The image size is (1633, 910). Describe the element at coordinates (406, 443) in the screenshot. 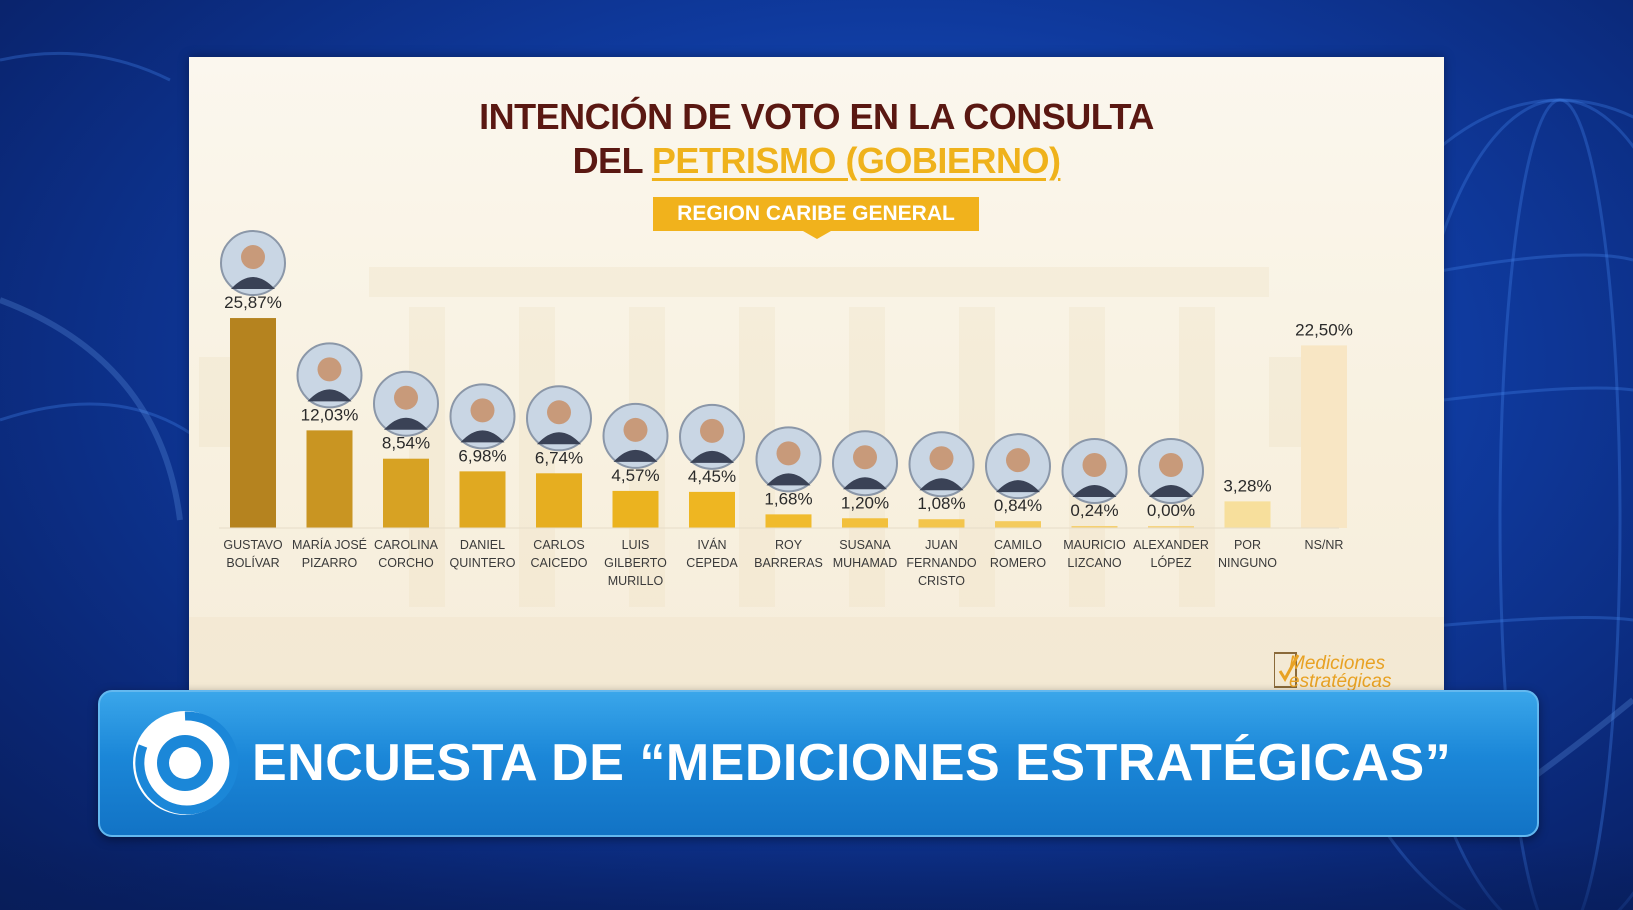

I see `value-label-2: 8,54%` at that location.